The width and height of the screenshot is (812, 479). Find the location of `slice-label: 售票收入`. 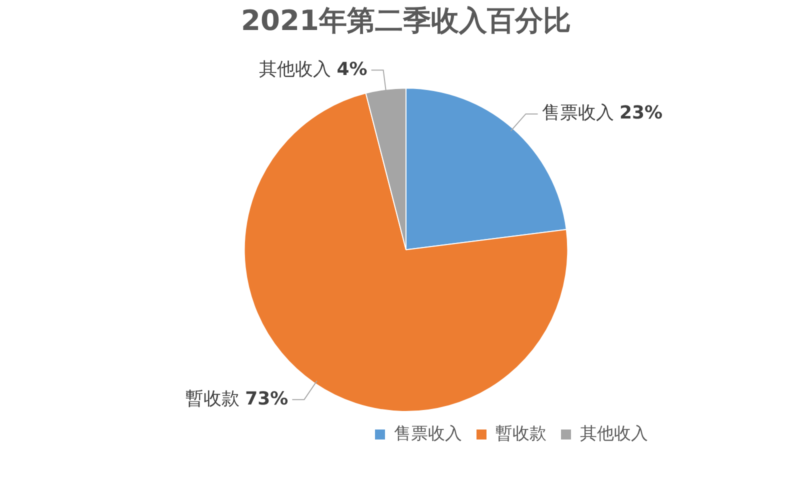

slice-label: 售票收入 is located at coordinates (581, 113).